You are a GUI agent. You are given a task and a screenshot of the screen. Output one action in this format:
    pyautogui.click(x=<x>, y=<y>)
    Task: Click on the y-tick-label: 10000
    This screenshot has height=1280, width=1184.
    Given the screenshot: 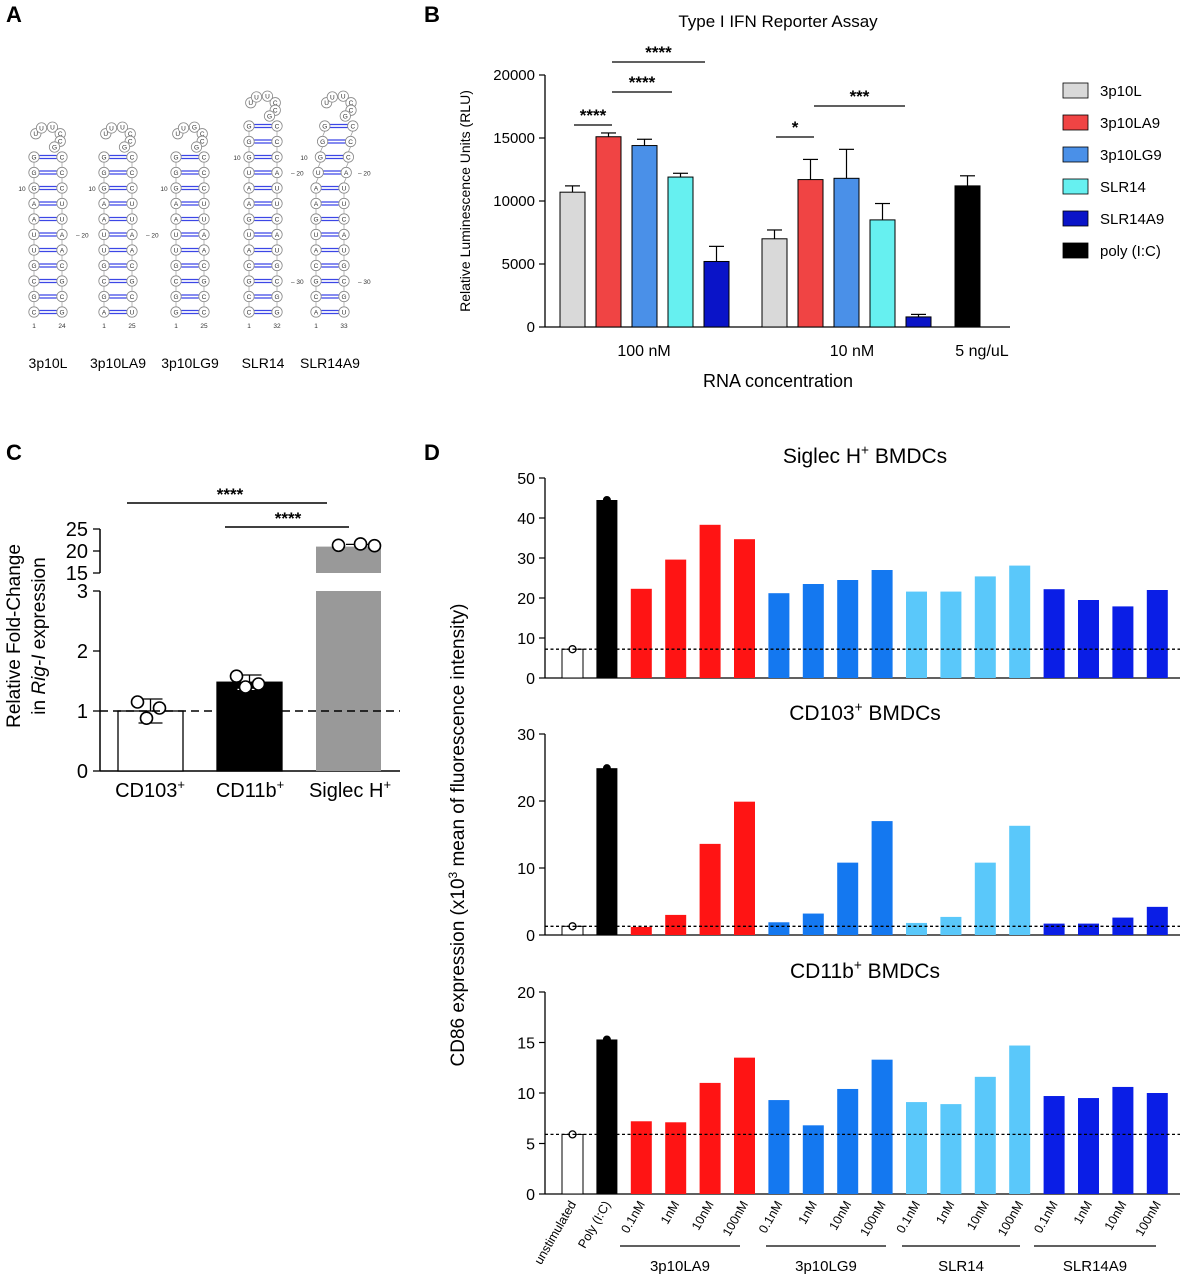 What is the action you would take?
    pyautogui.click(x=514, y=201)
    